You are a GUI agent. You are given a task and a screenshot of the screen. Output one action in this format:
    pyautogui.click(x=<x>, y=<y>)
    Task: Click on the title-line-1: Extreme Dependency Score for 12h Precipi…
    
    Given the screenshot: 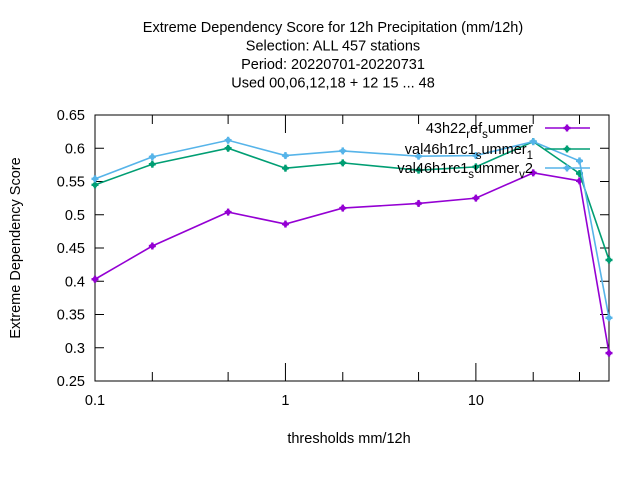 What is the action you would take?
    pyautogui.click(x=333, y=28)
    